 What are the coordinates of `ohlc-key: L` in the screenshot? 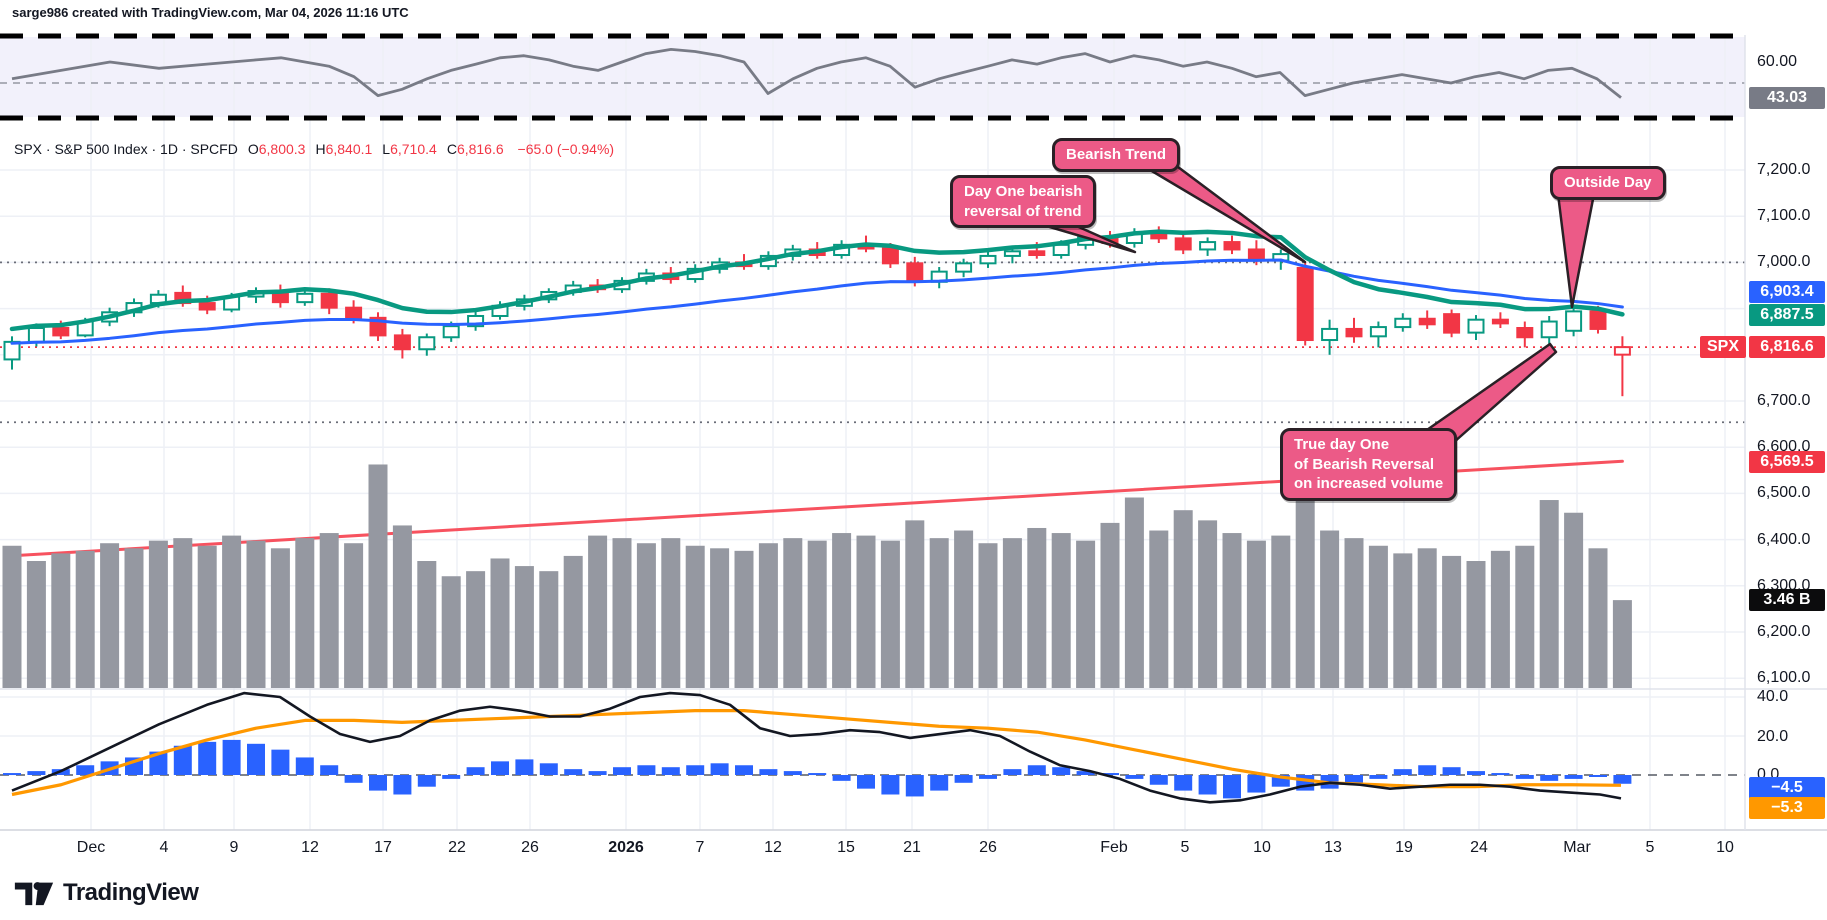 It's located at (386, 149).